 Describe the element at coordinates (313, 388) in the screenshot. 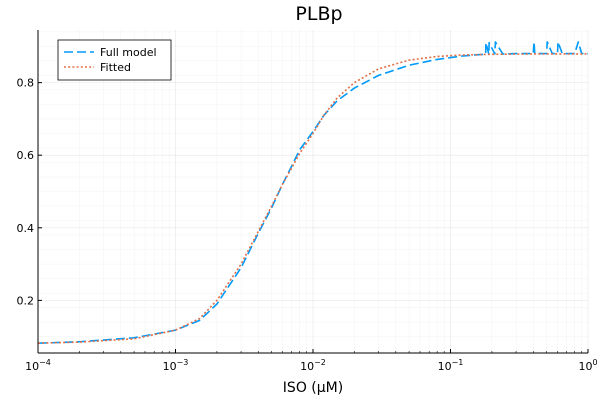

I see `x-axis-title: ISO (μM)` at that location.